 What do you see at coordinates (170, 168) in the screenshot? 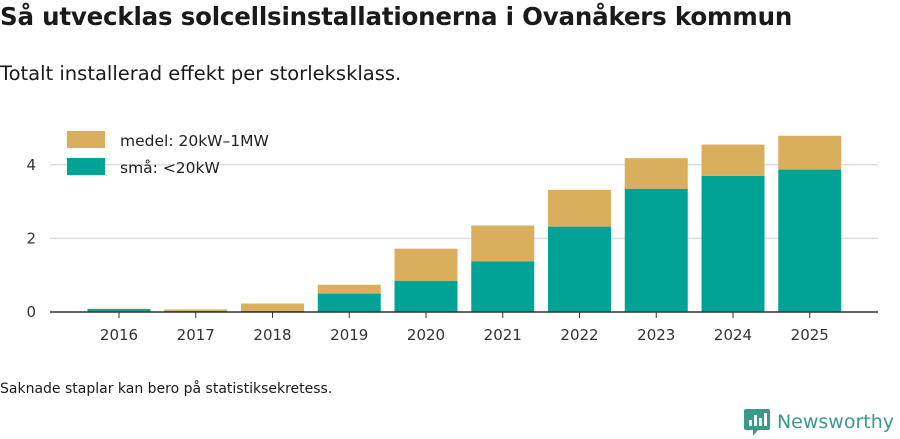
I see `legend-label-small: små: <20kW` at bounding box center [170, 168].